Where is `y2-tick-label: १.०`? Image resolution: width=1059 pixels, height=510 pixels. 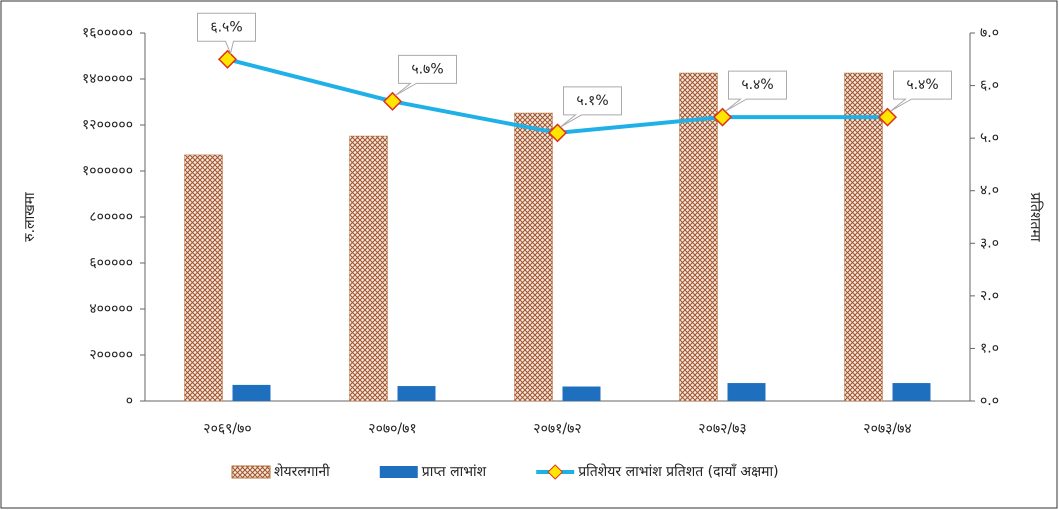
y2-tick-label: १.० is located at coordinates (989, 348).